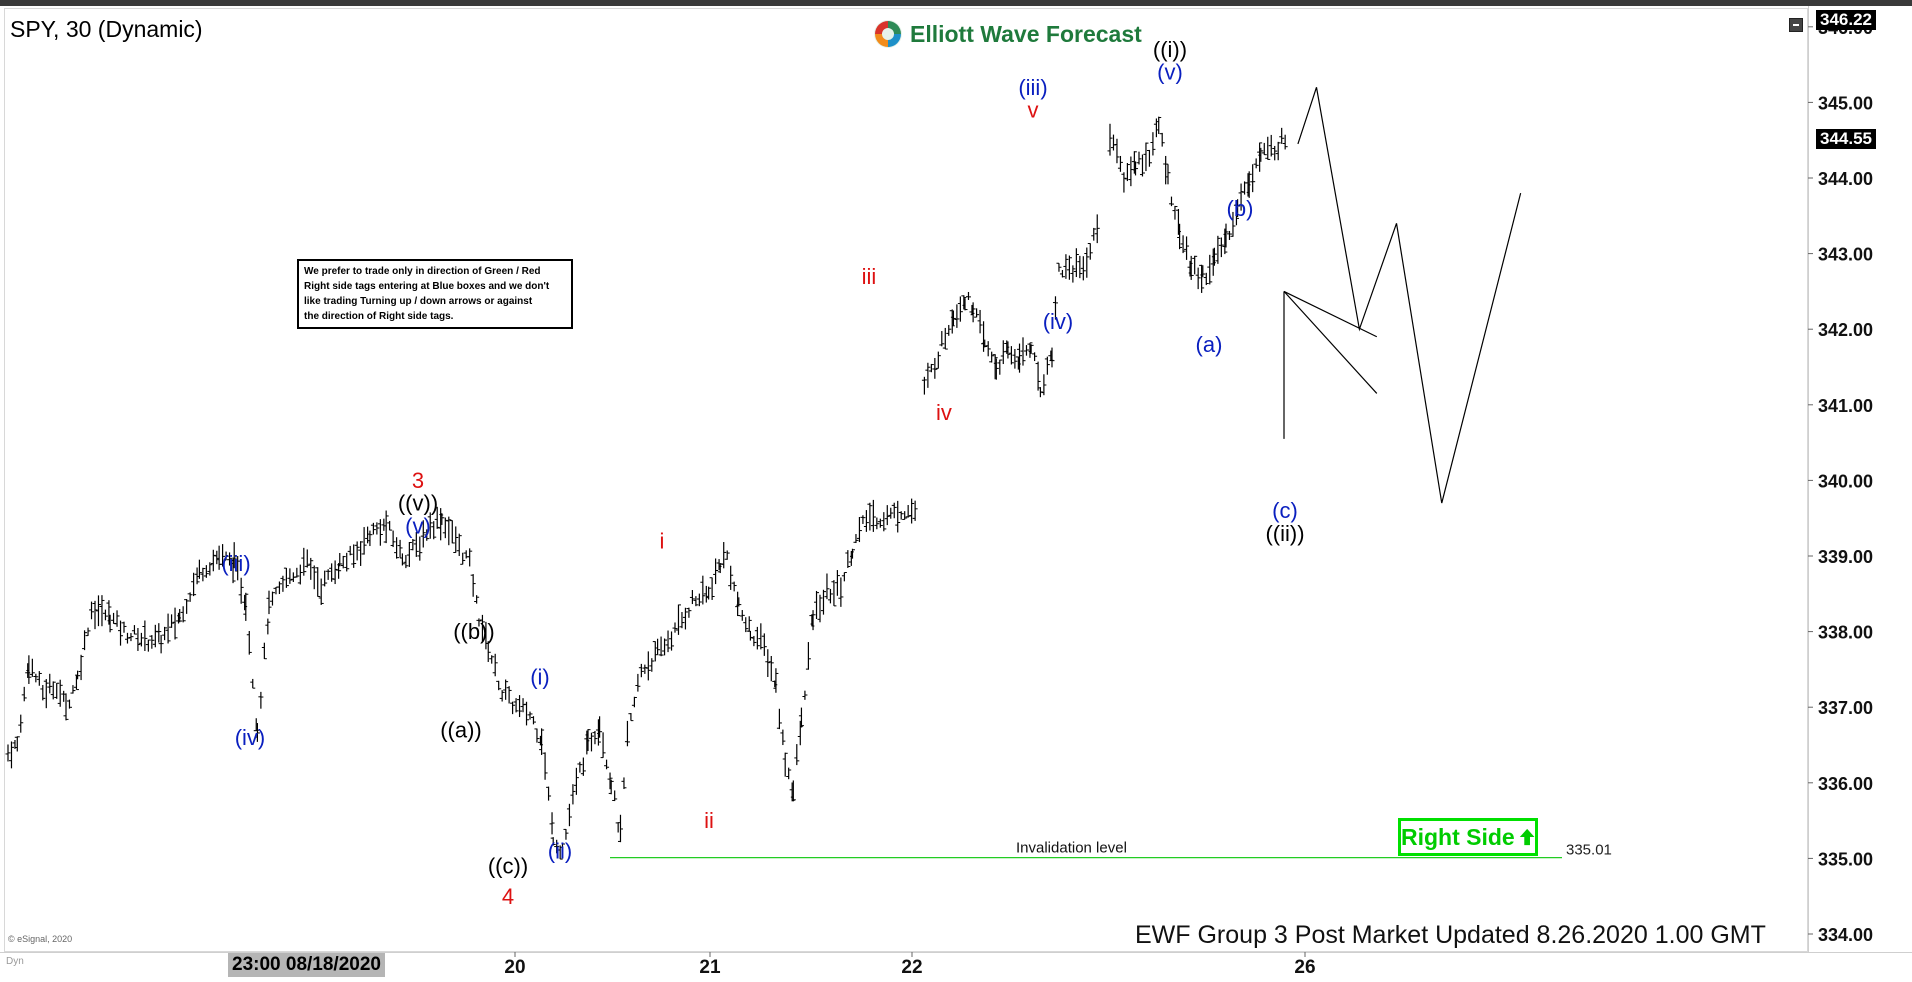 This screenshot has height=982, width=1912. Describe the element at coordinates (1240, 208) in the screenshot. I see `wave-label: (b)` at that location.